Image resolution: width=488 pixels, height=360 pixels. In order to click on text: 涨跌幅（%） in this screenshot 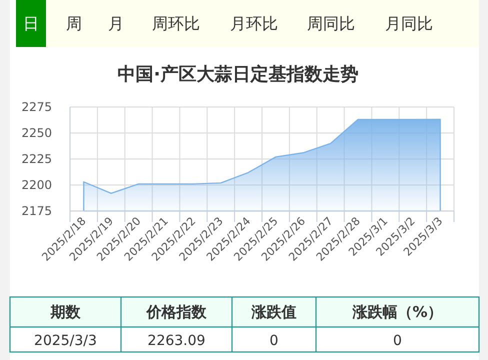, I will do `click(397, 312)`.